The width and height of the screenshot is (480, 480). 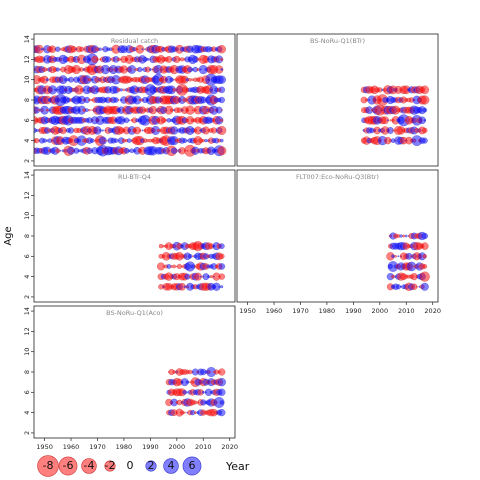 I want to click on y-tick-label: 10, so click(x=27, y=216).